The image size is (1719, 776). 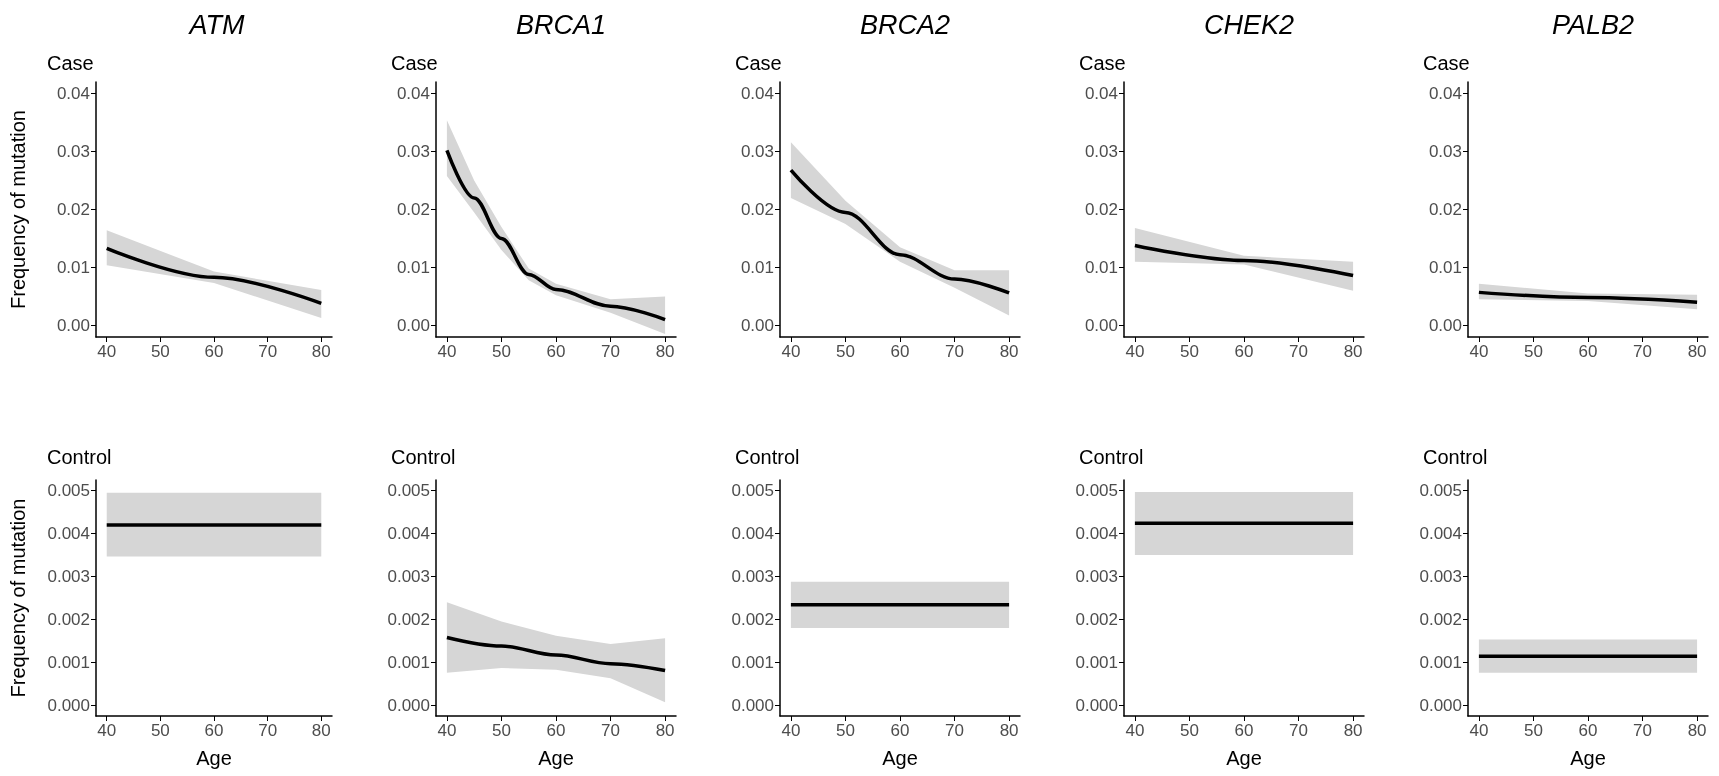 I want to click on chart-title: ATM, so click(x=216, y=24).